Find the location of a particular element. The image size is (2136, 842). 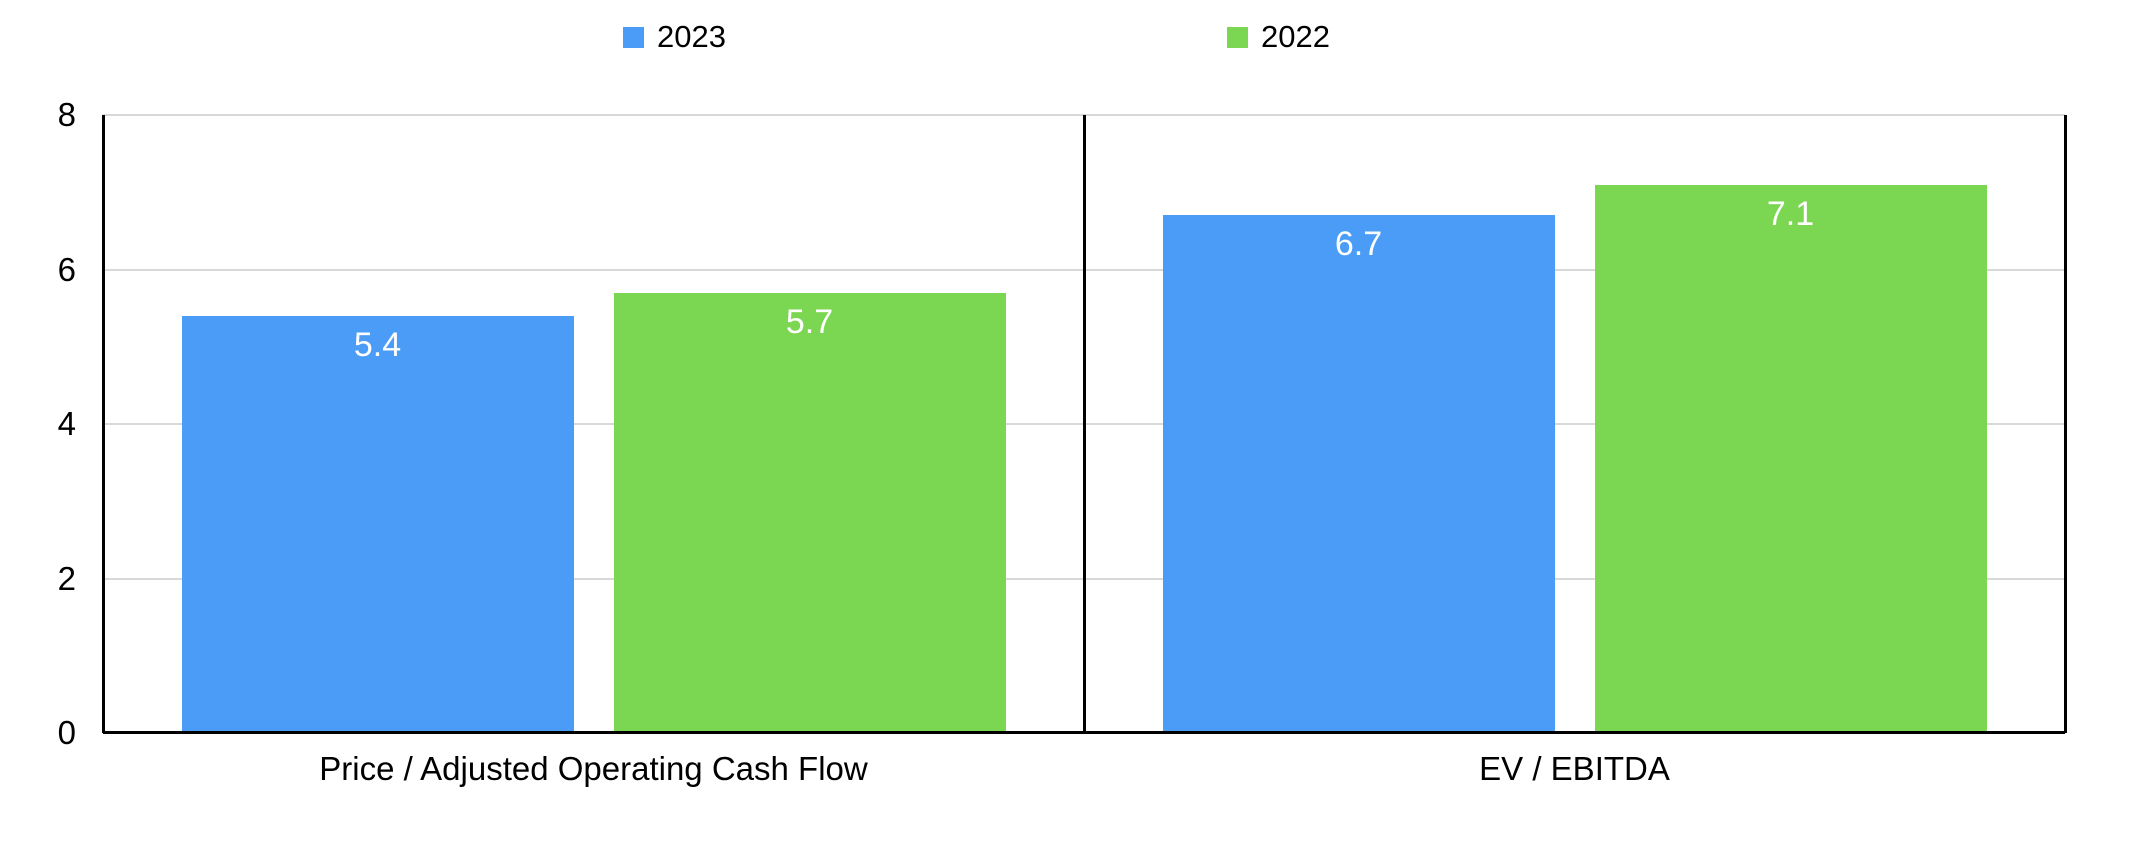

y-axis-tick-label: 6 is located at coordinates (66, 269).